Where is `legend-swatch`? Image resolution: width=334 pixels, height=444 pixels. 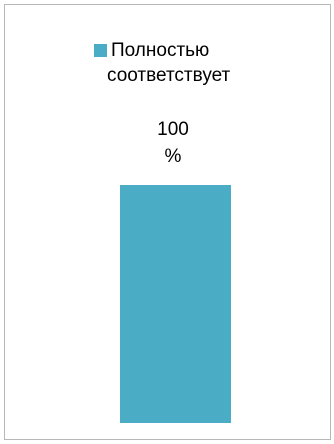 legend-swatch is located at coordinates (100, 50).